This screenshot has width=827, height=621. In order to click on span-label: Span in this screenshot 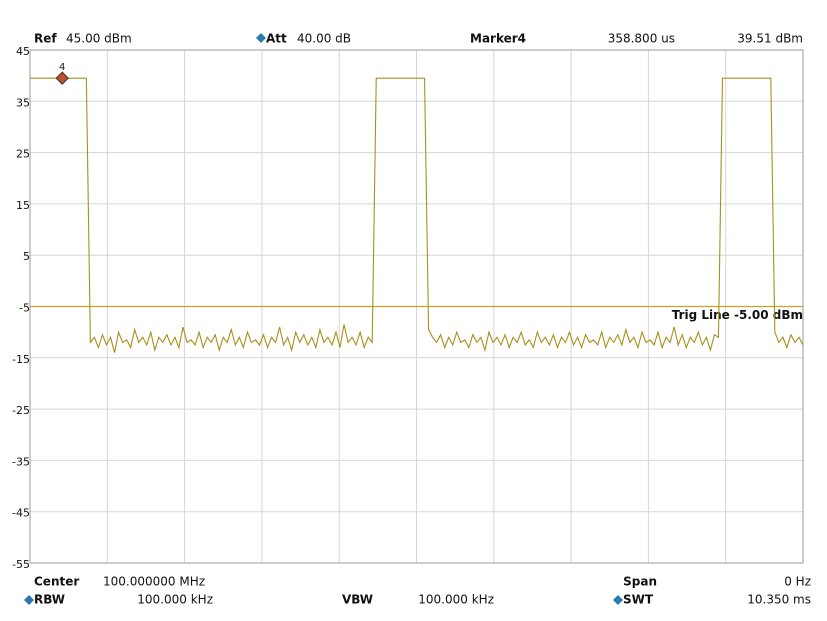, I will do `click(640, 582)`.